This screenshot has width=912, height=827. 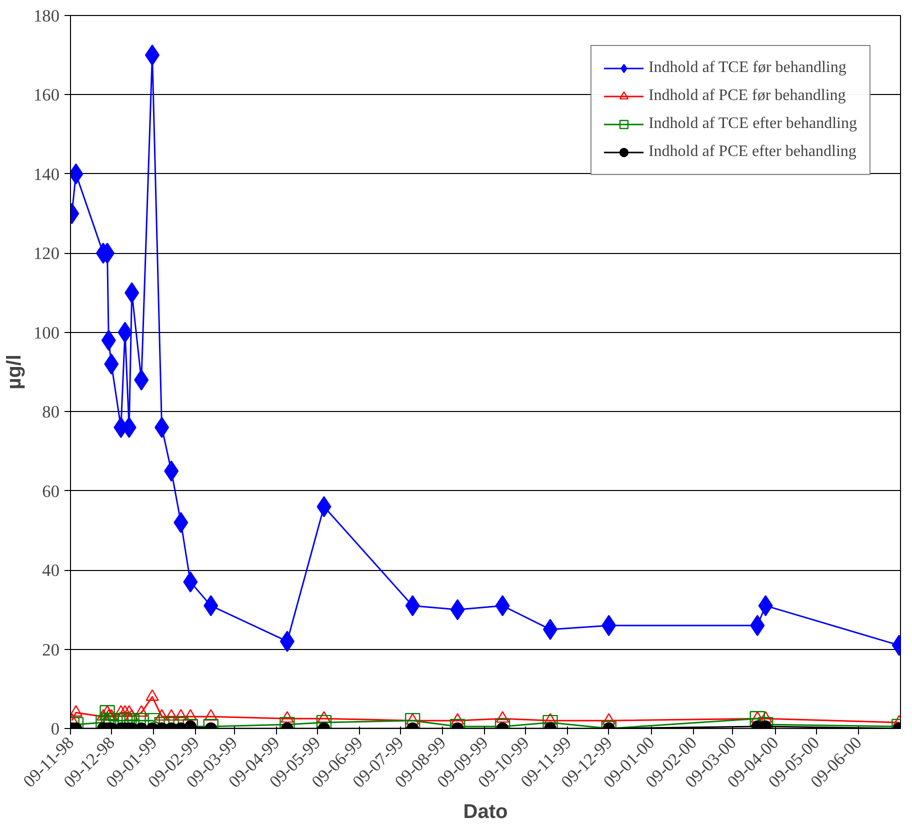 What do you see at coordinates (51, 570) in the screenshot?
I see `y-tick-label: 40` at bounding box center [51, 570].